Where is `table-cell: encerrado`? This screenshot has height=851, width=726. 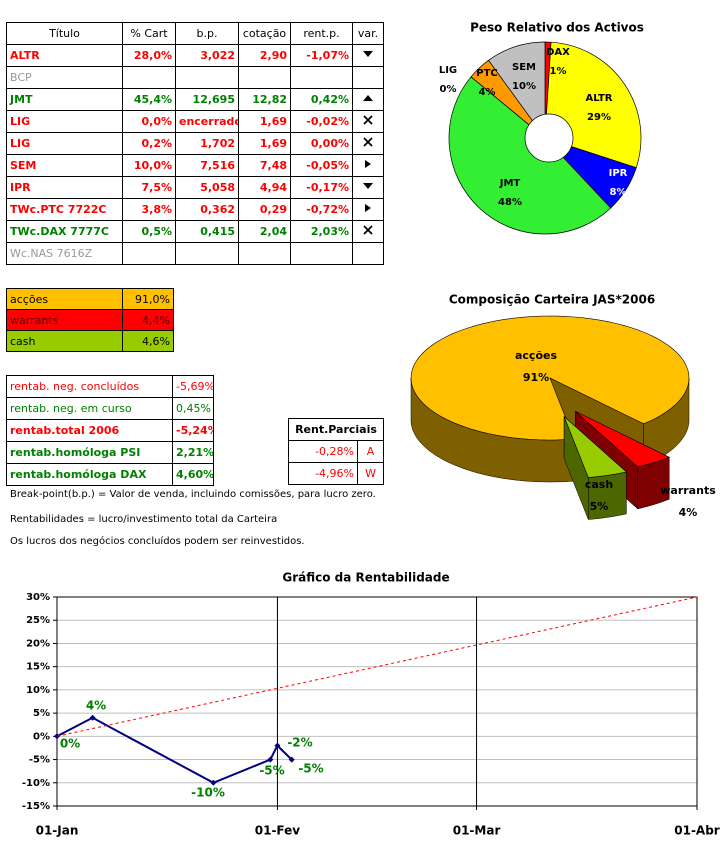 table-cell: encerrado is located at coordinates (207, 121).